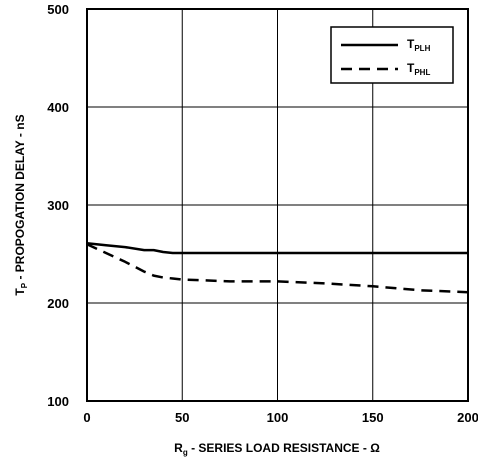 The width and height of the screenshot is (478, 466). Describe the element at coordinates (58, 9) in the screenshot. I see `y-tick-label-4: 500` at that location.